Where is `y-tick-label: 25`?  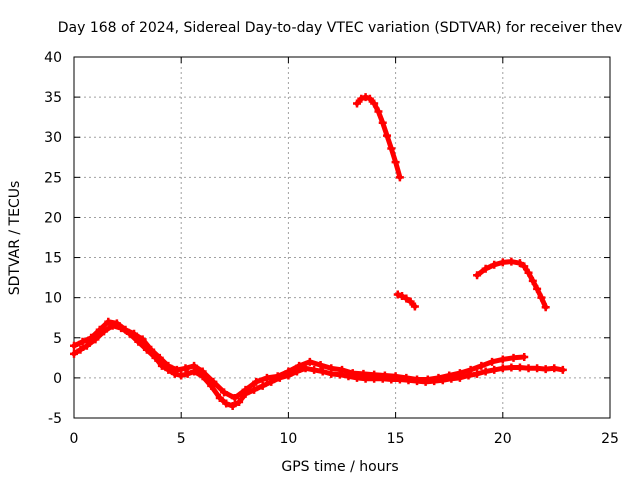
y-tick-label: 25 is located at coordinates (53, 178).